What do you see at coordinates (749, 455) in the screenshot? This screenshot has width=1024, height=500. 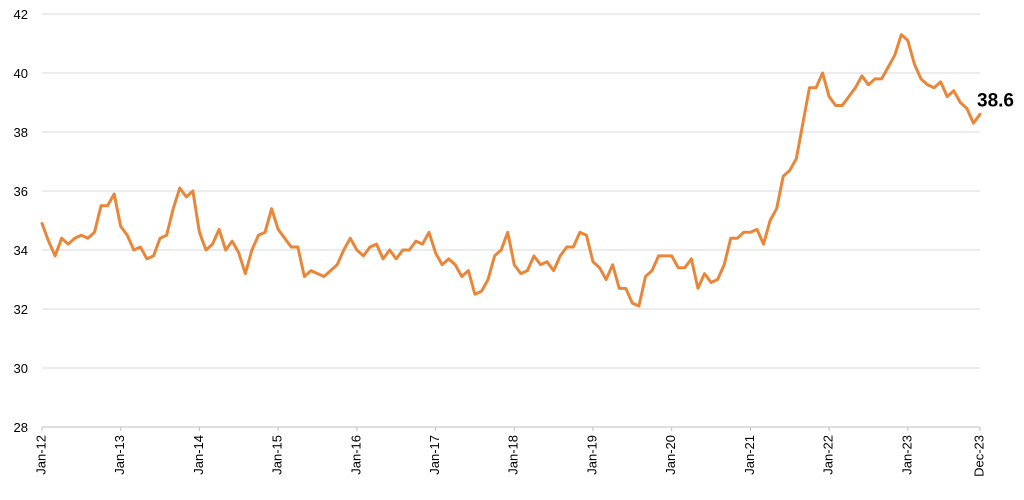 I see `x-tick-label: Jan-21` at bounding box center [749, 455].